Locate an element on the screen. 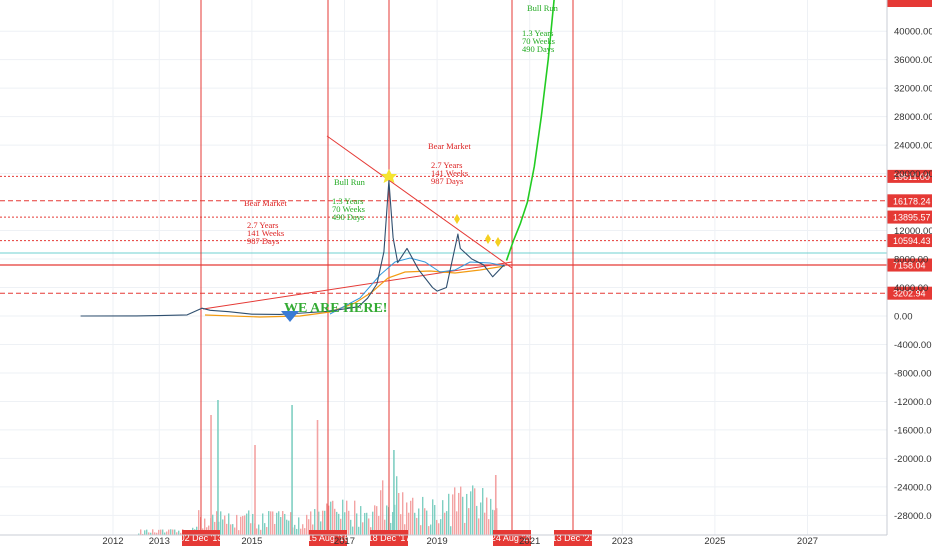 The height and width of the screenshot is (550, 932). bull-run-top-title: Bull Run is located at coordinates (543, 8).